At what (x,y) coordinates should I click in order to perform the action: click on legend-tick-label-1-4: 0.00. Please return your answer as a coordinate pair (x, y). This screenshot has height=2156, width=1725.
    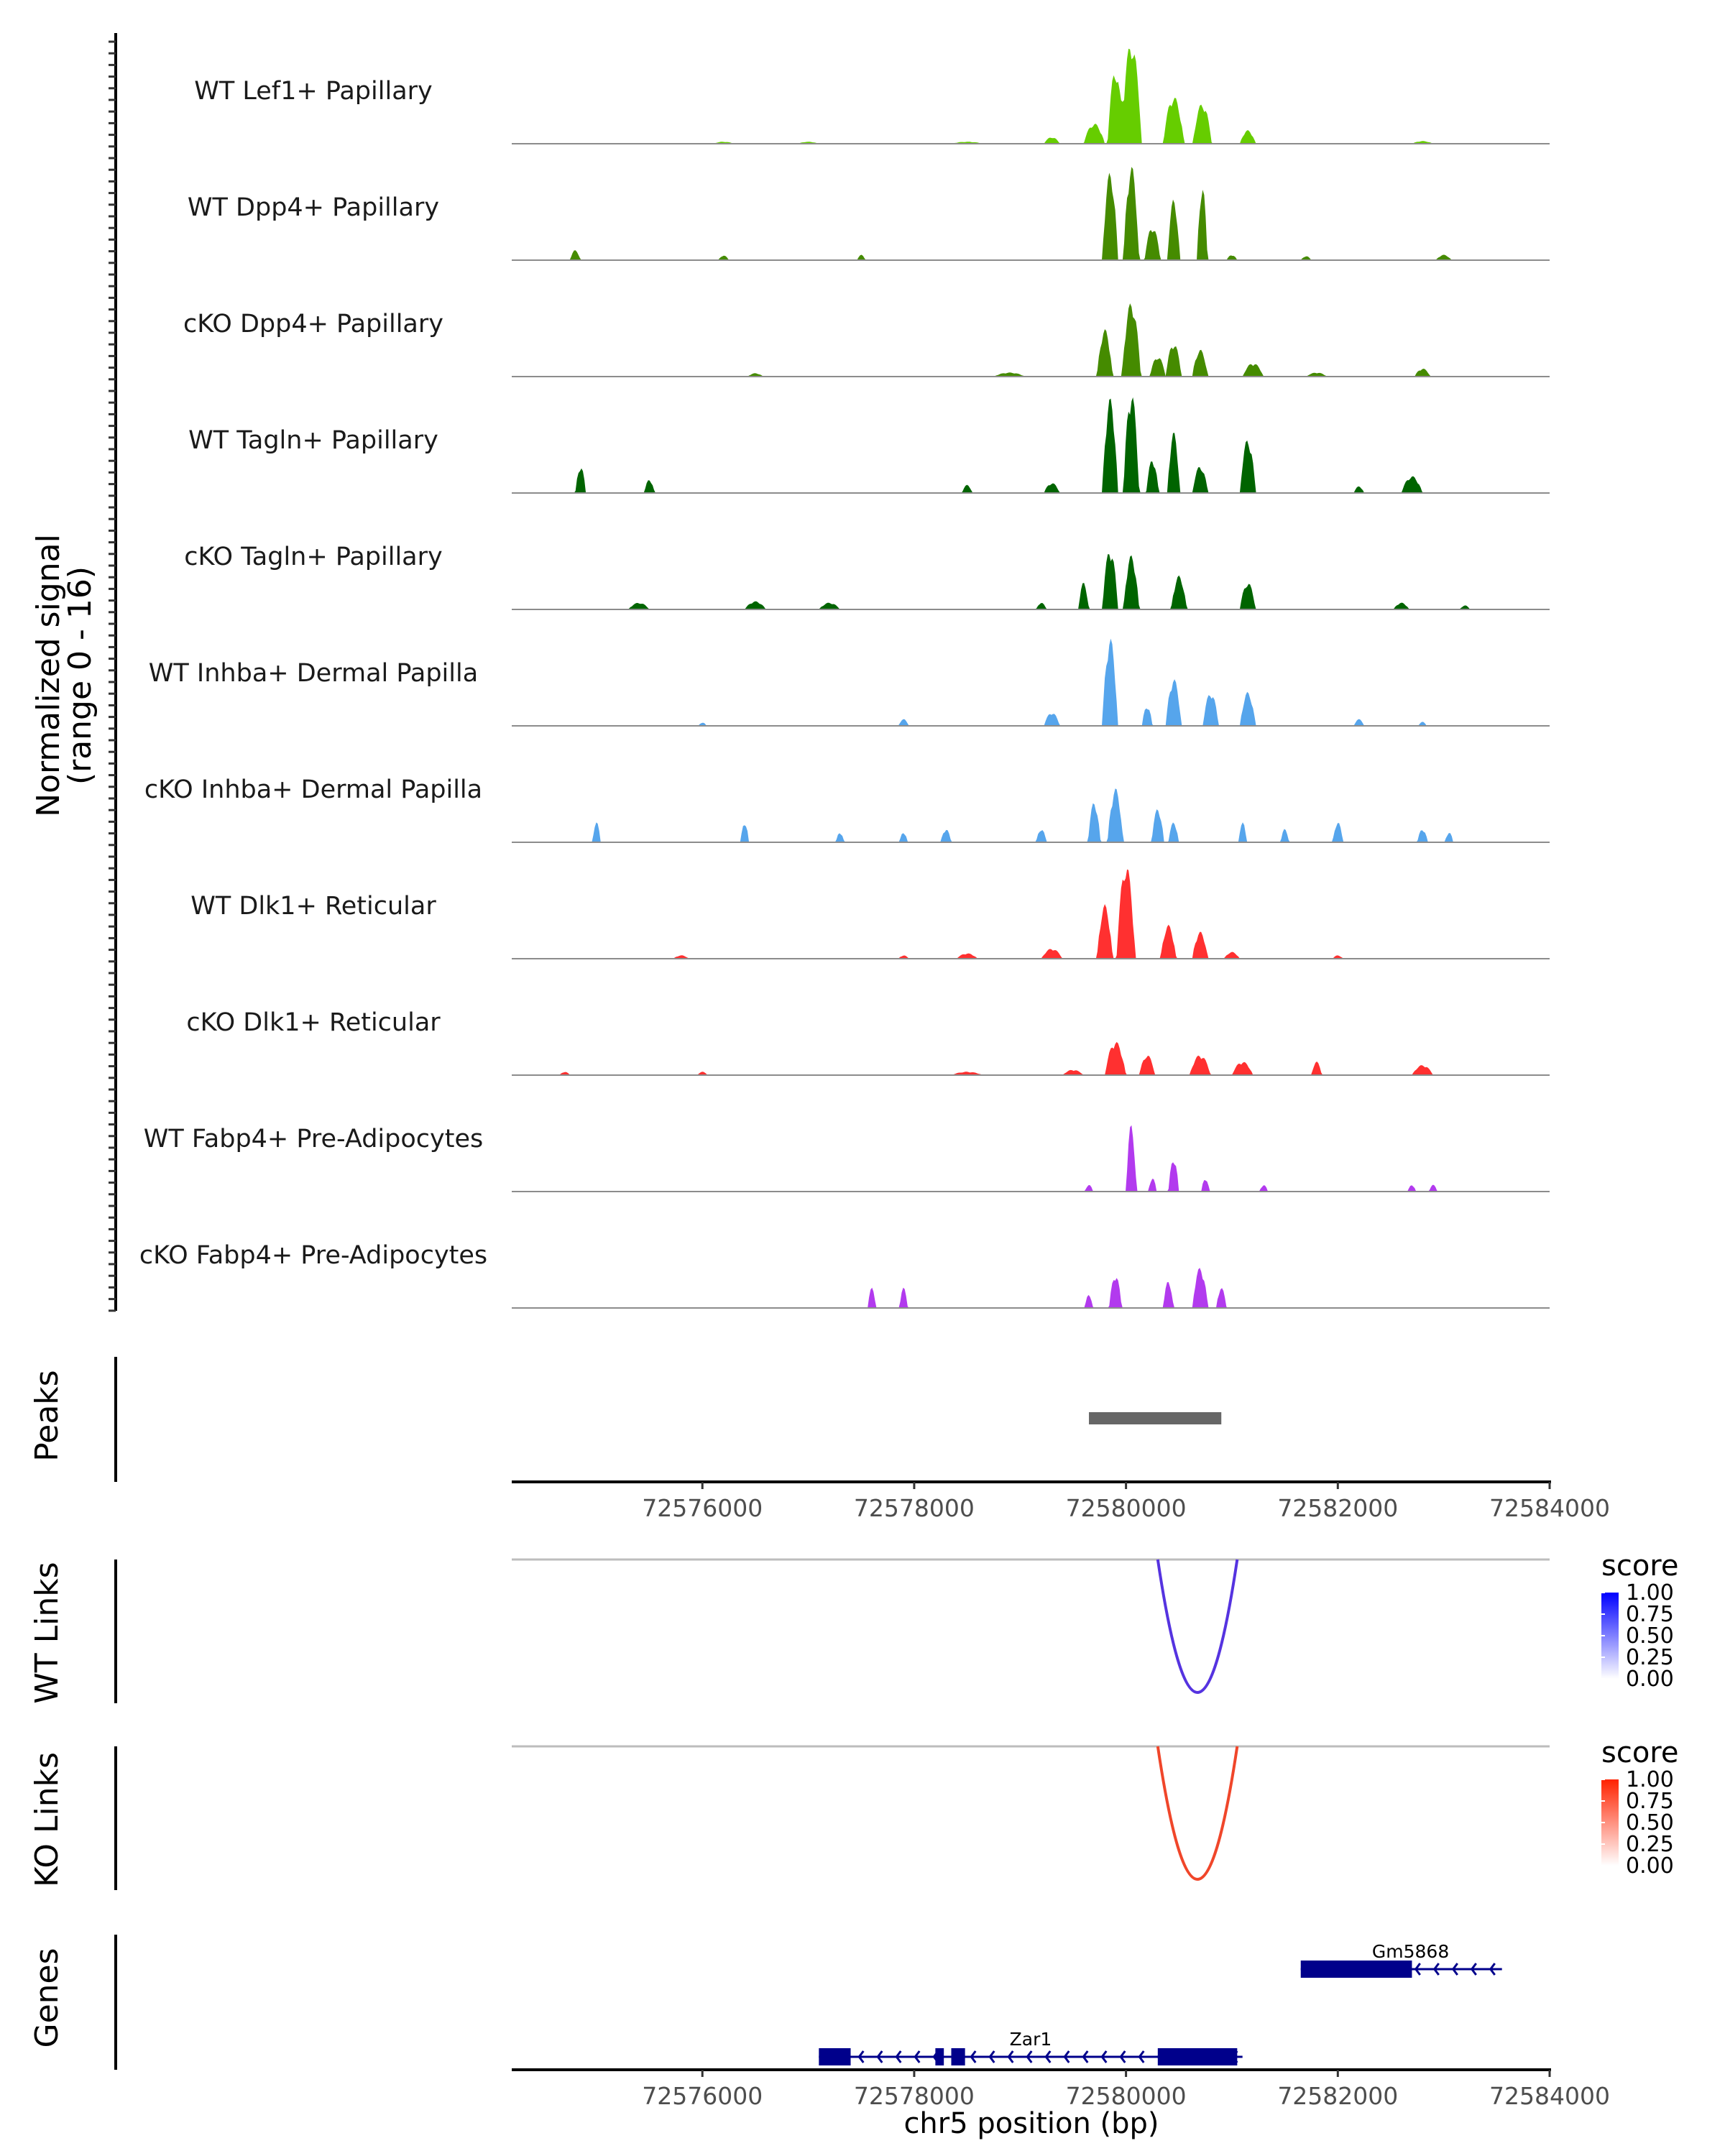
    Looking at the image, I should click on (1650, 1866).